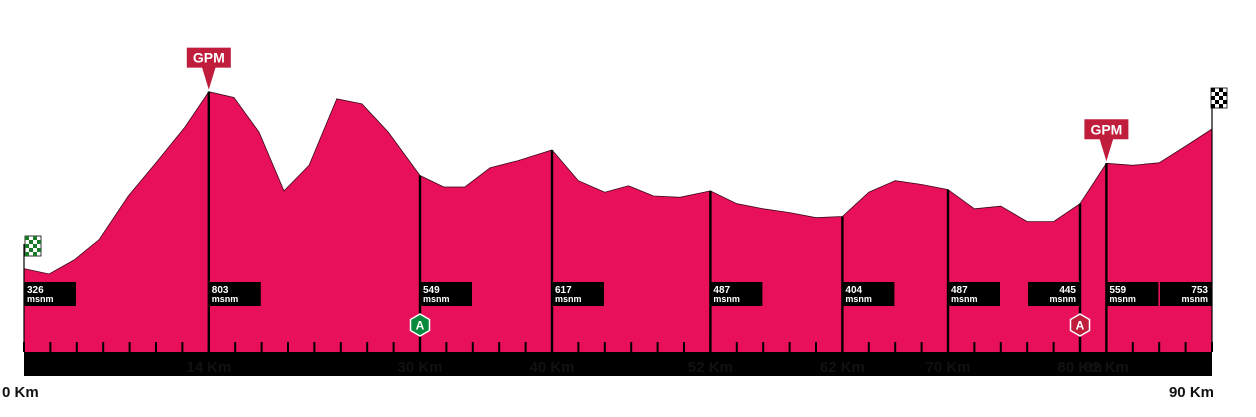  Describe the element at coordinates (853, 290) in the screenshot. I see `altitude-value: 404` at that location.